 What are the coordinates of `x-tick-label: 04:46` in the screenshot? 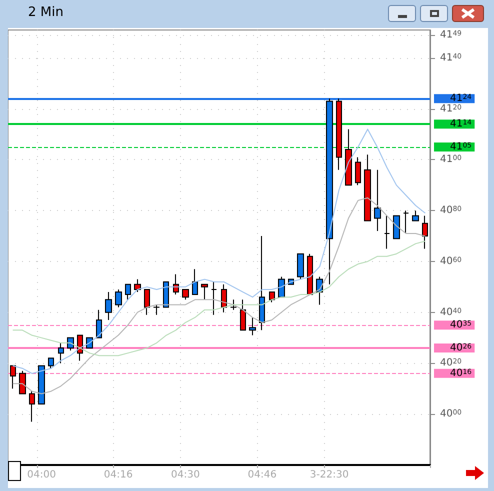 It's located at (262, 475).